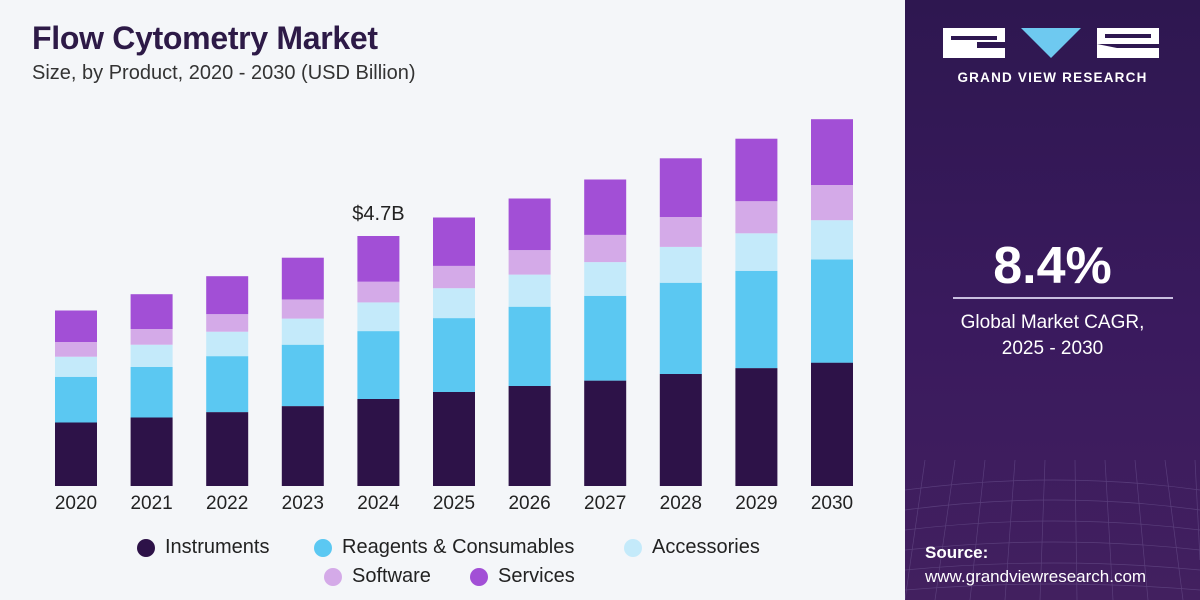 The image size is (1200, 600). I want to click on legend-item-instruments: Instruments, so click(203, 547).